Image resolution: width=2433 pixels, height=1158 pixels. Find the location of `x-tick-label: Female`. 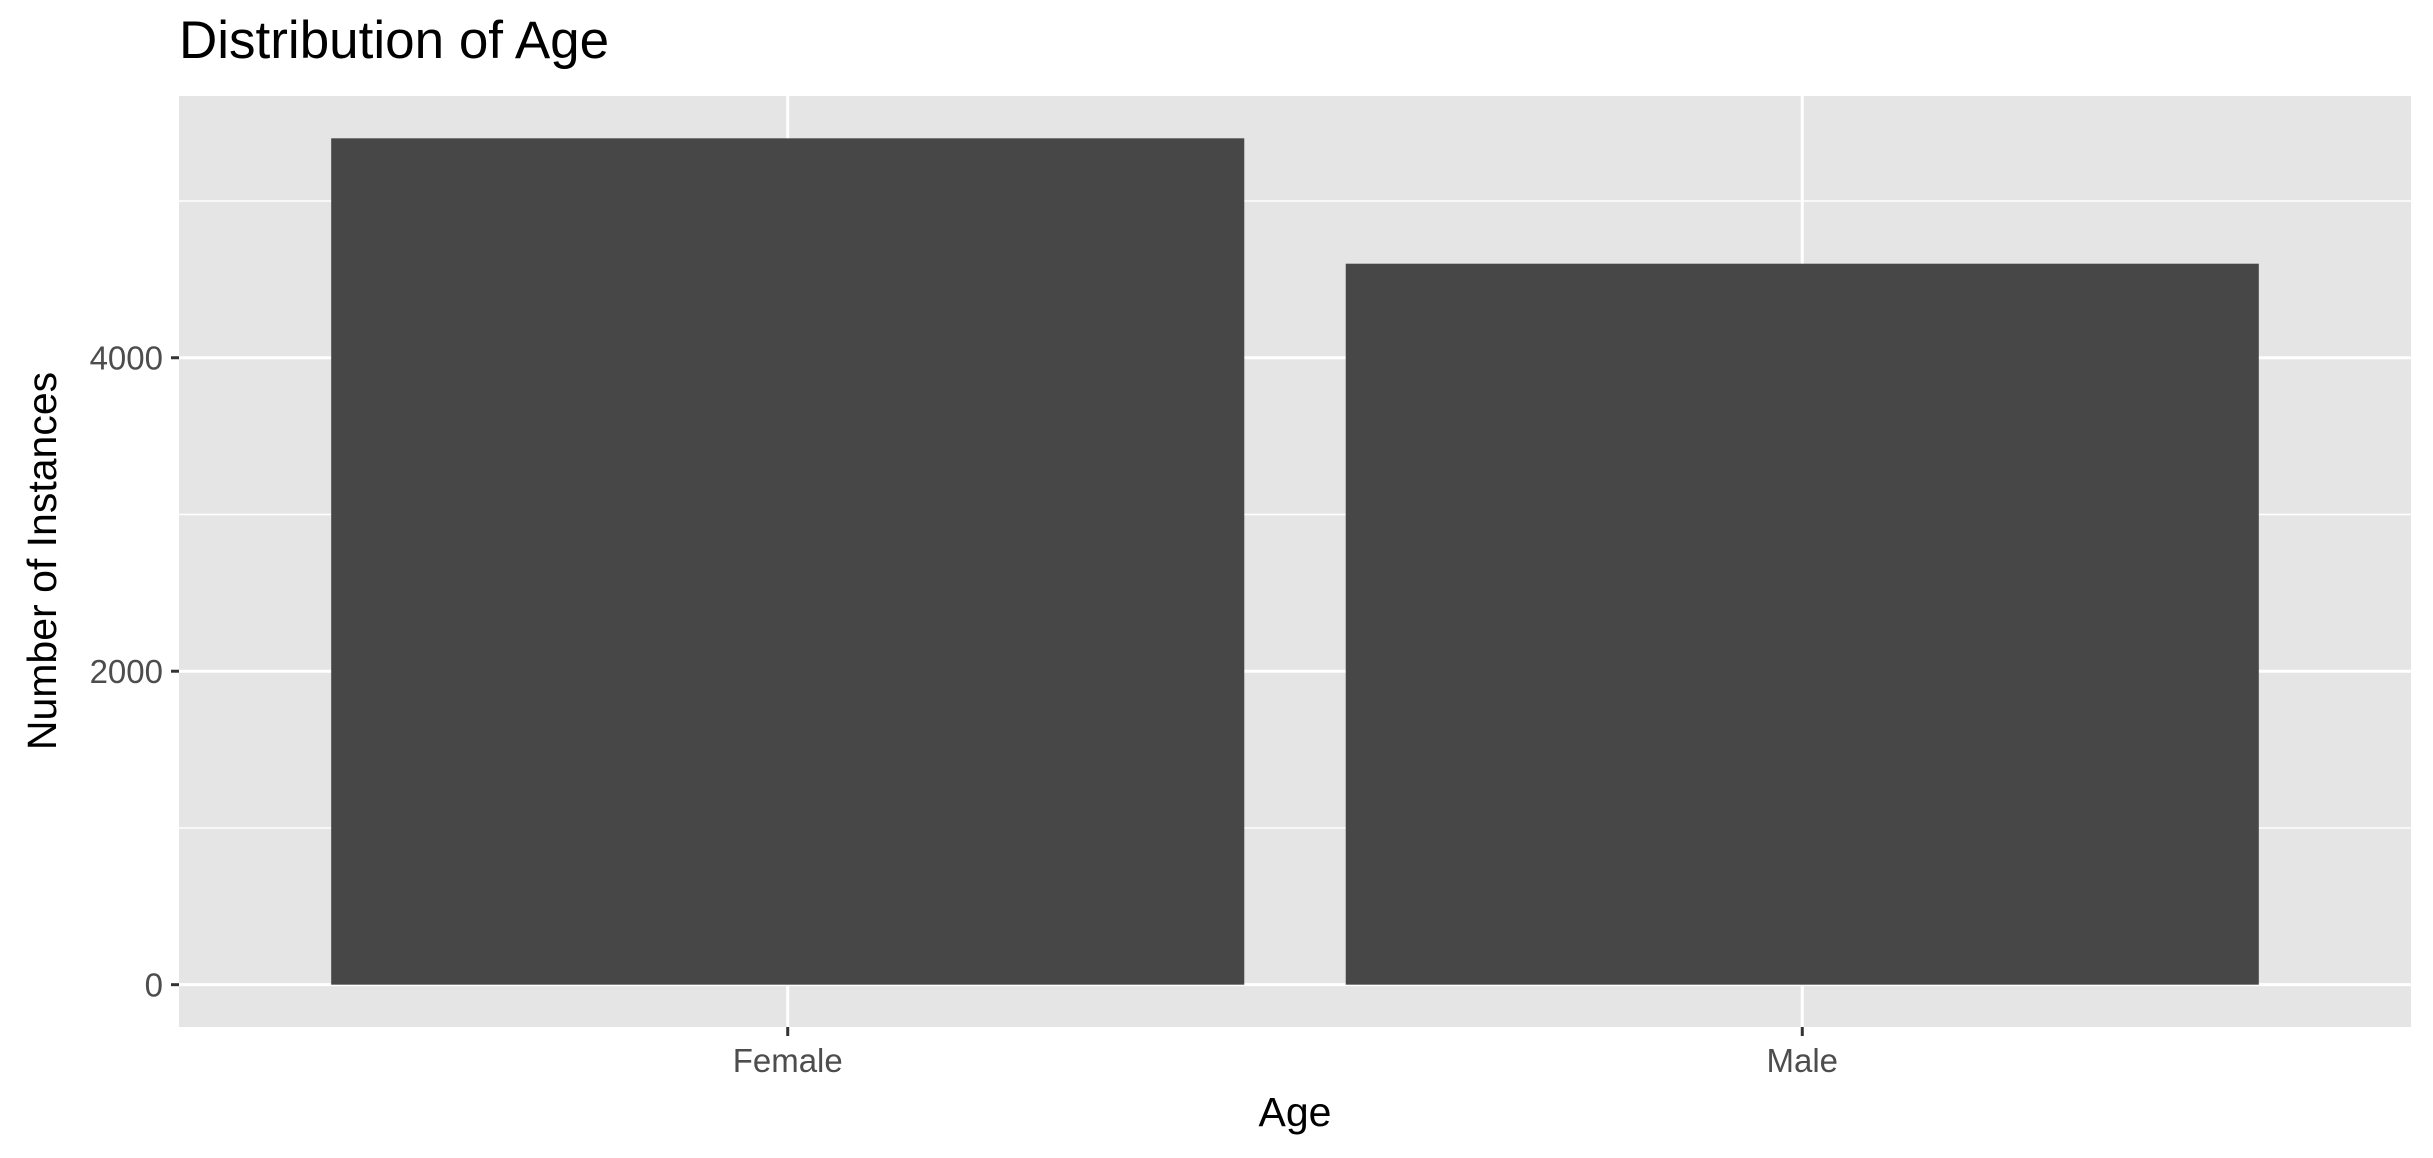

x-tick-label: Female is located at coordinates (788, 1060).